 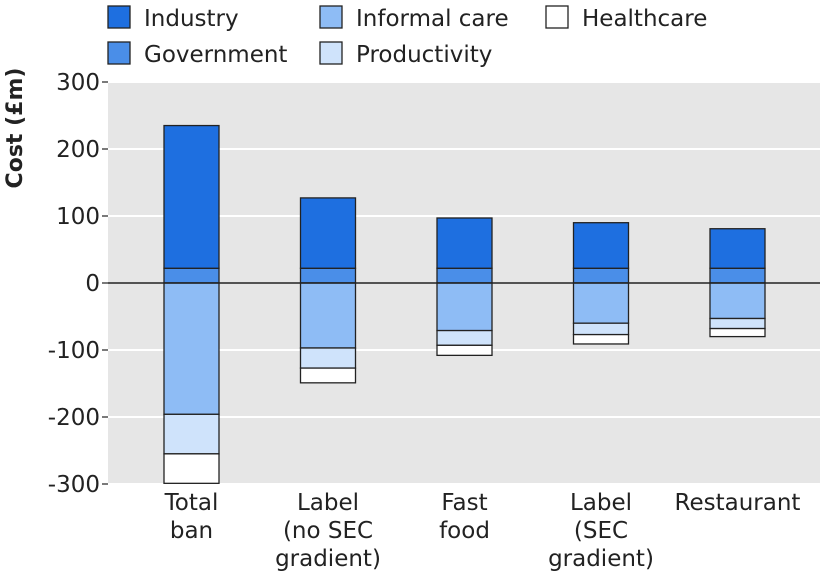 I want to click on legend-label: Industry, so click(x=191, y=19).